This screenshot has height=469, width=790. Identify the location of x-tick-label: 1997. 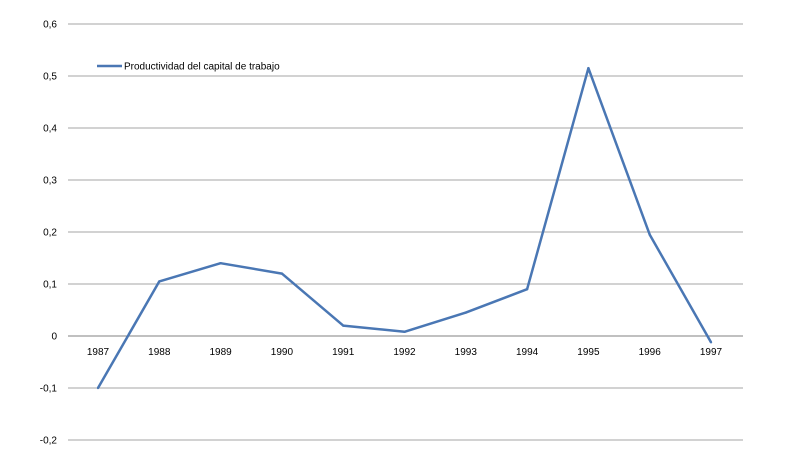
(711, 352).